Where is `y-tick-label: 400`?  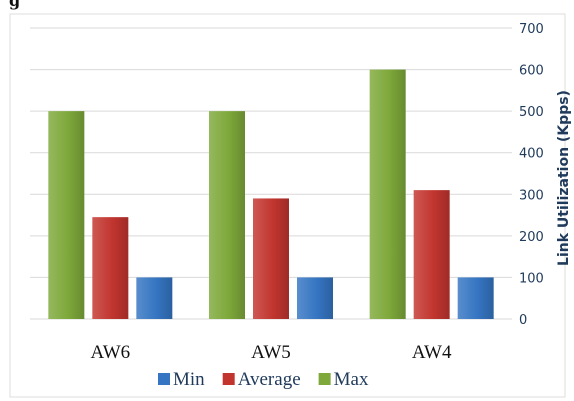 y-tick-label: 400 is located at coordinates (531, 154).